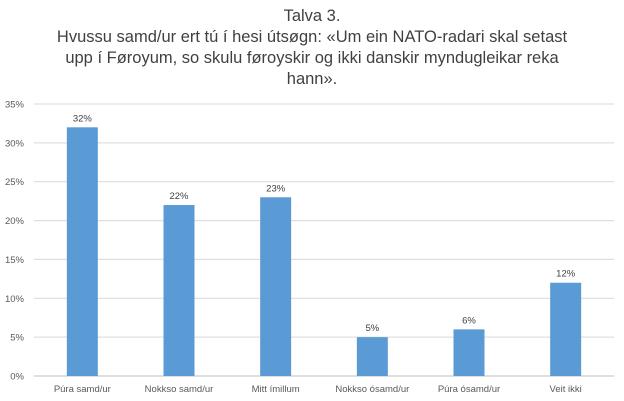 The height and width of the screenshot is (401, 624). What do you see at coordinates (312, 16) in the screenshot?
I see `chart-title-line-1: Talva 3.` at bounding box center [312, 16].